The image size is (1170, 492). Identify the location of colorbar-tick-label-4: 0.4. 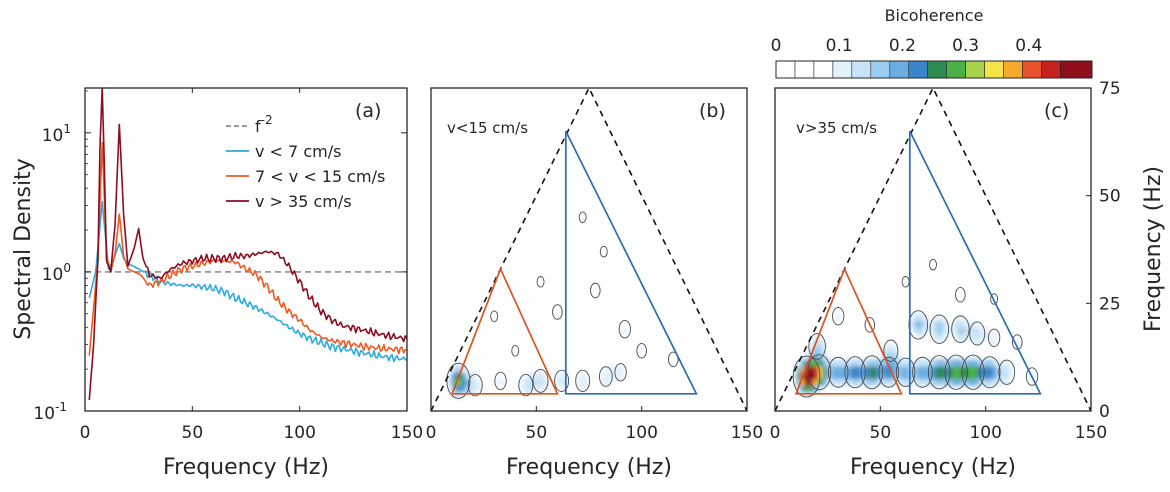
(1028, 46).